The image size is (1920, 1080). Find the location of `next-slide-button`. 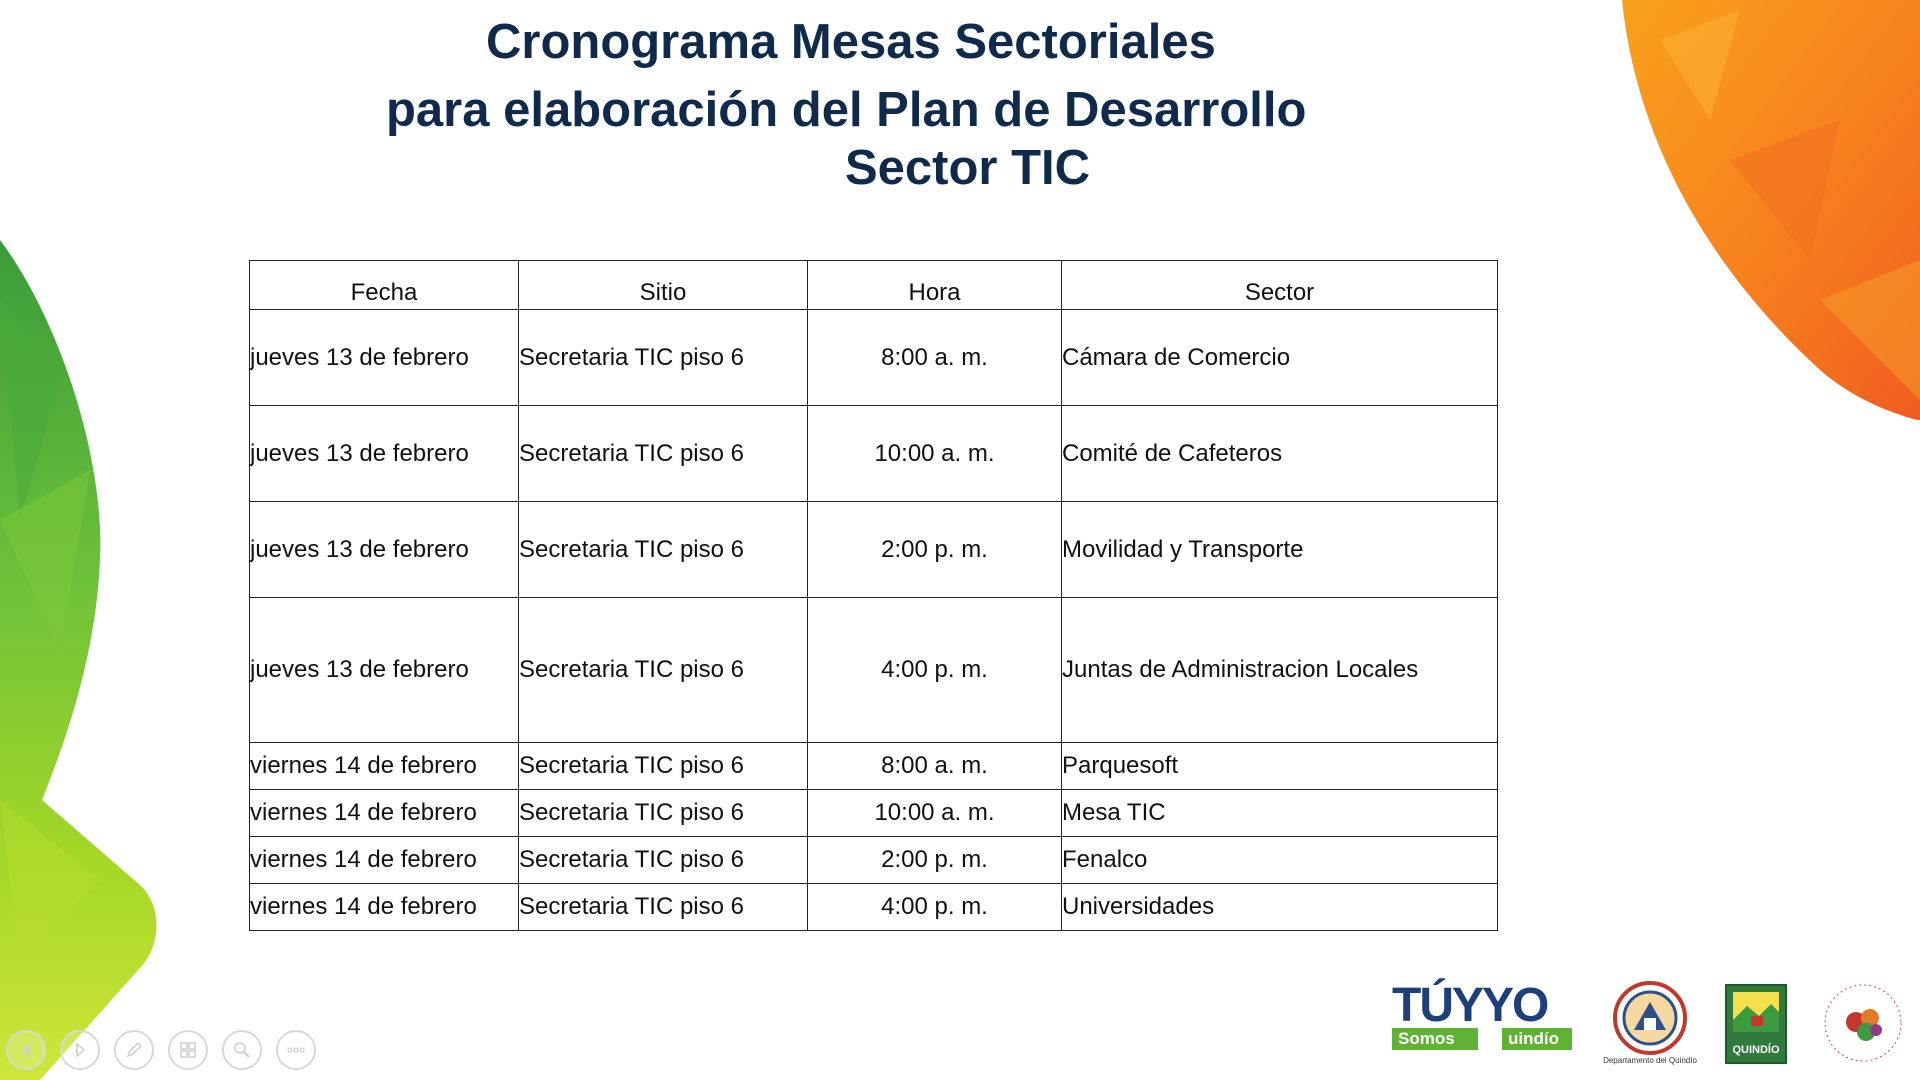

next-slide-button is located at coordinates (80, 1050).